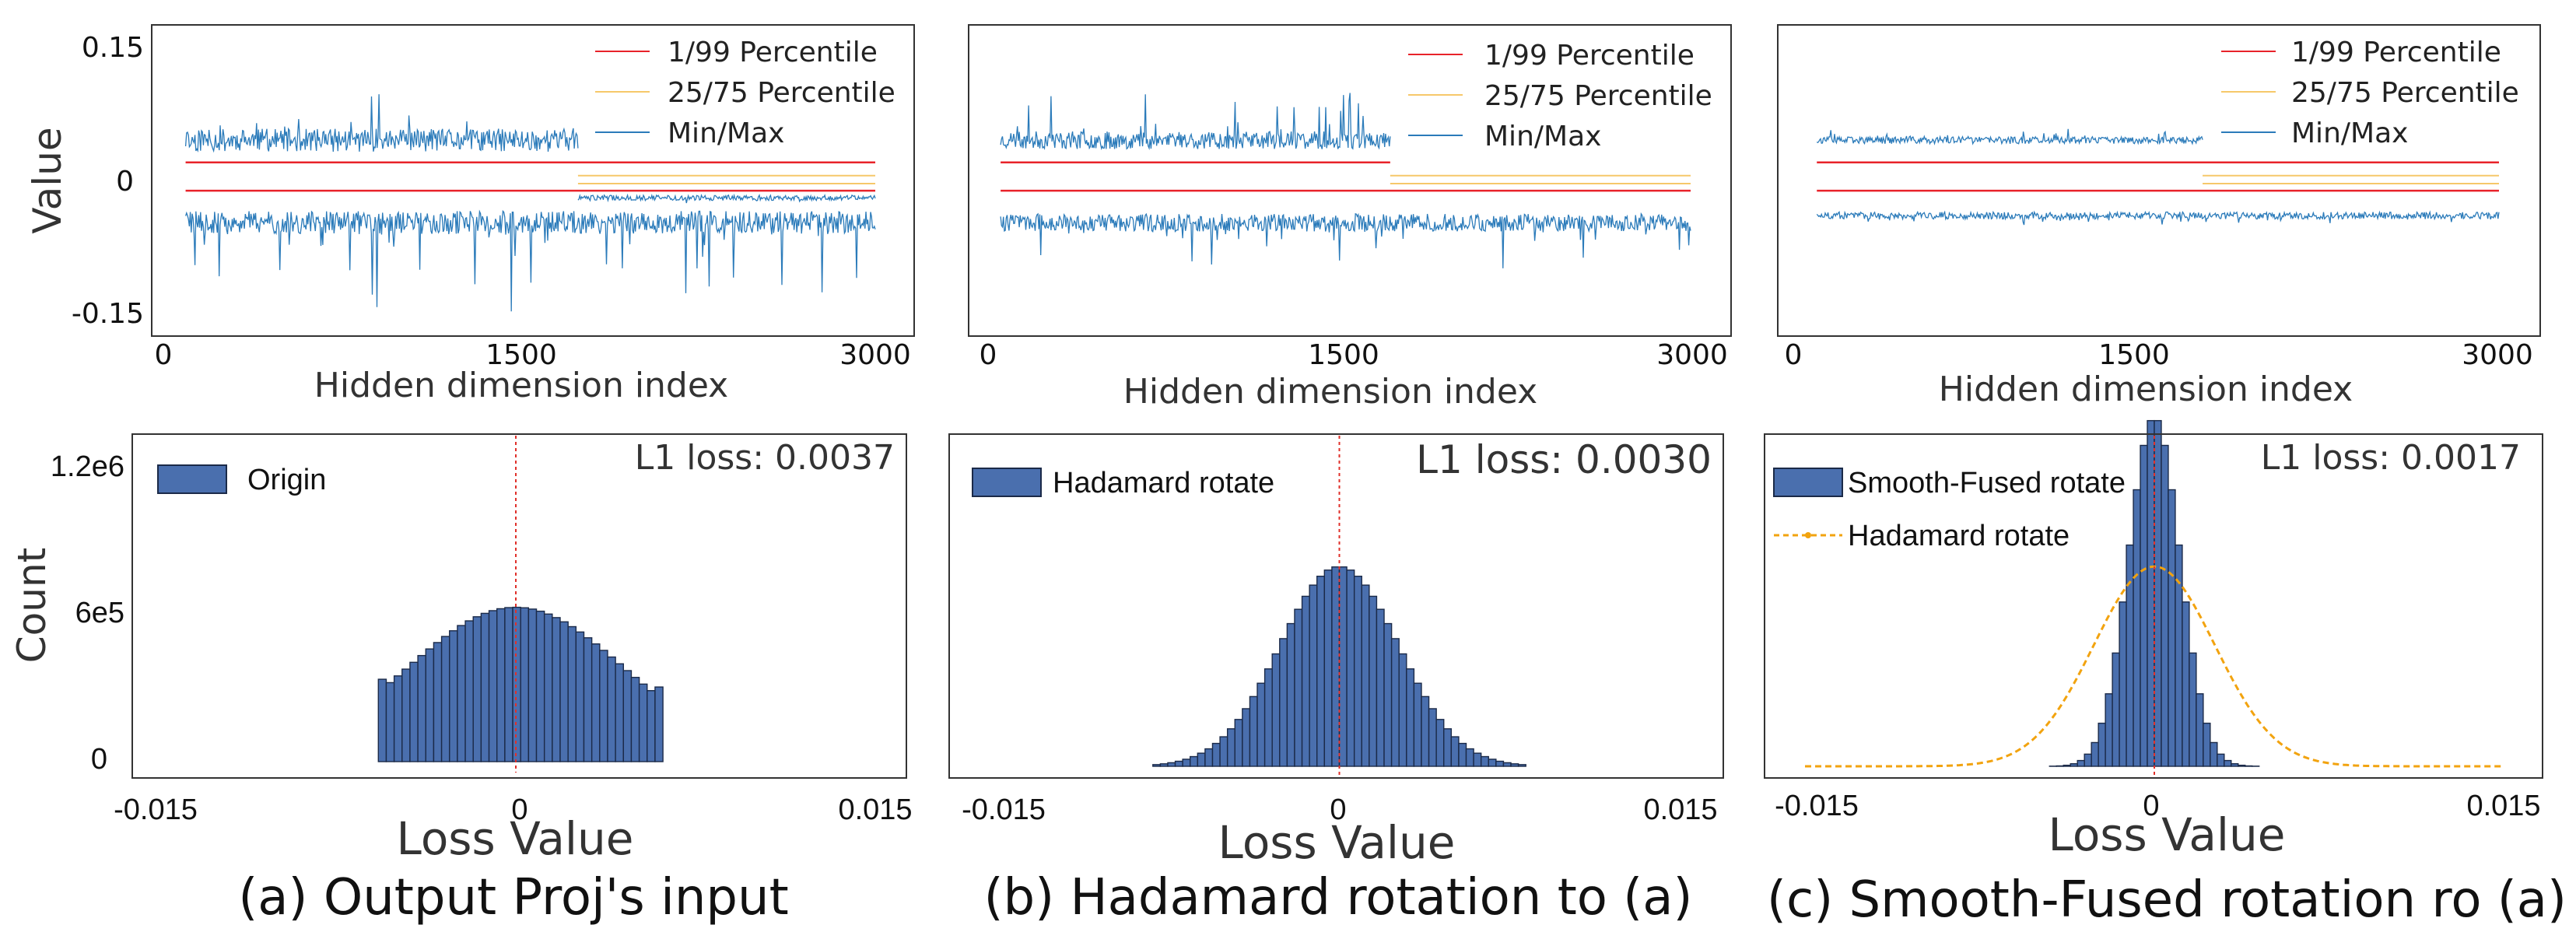 This screenshot has height=939, width=2576. I want to click on panel-a-bottom-data, so click(520, 605).